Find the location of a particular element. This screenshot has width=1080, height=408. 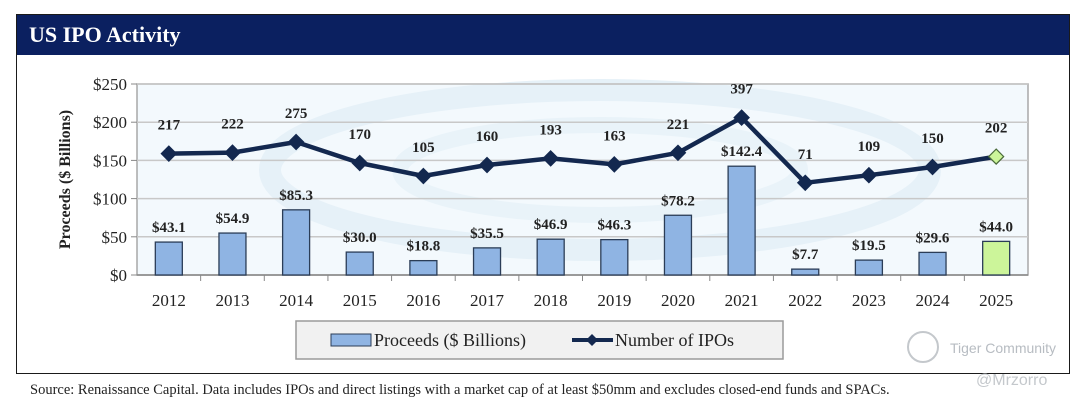

x-tick-label: 2015 is located at coordinates (360, 300).